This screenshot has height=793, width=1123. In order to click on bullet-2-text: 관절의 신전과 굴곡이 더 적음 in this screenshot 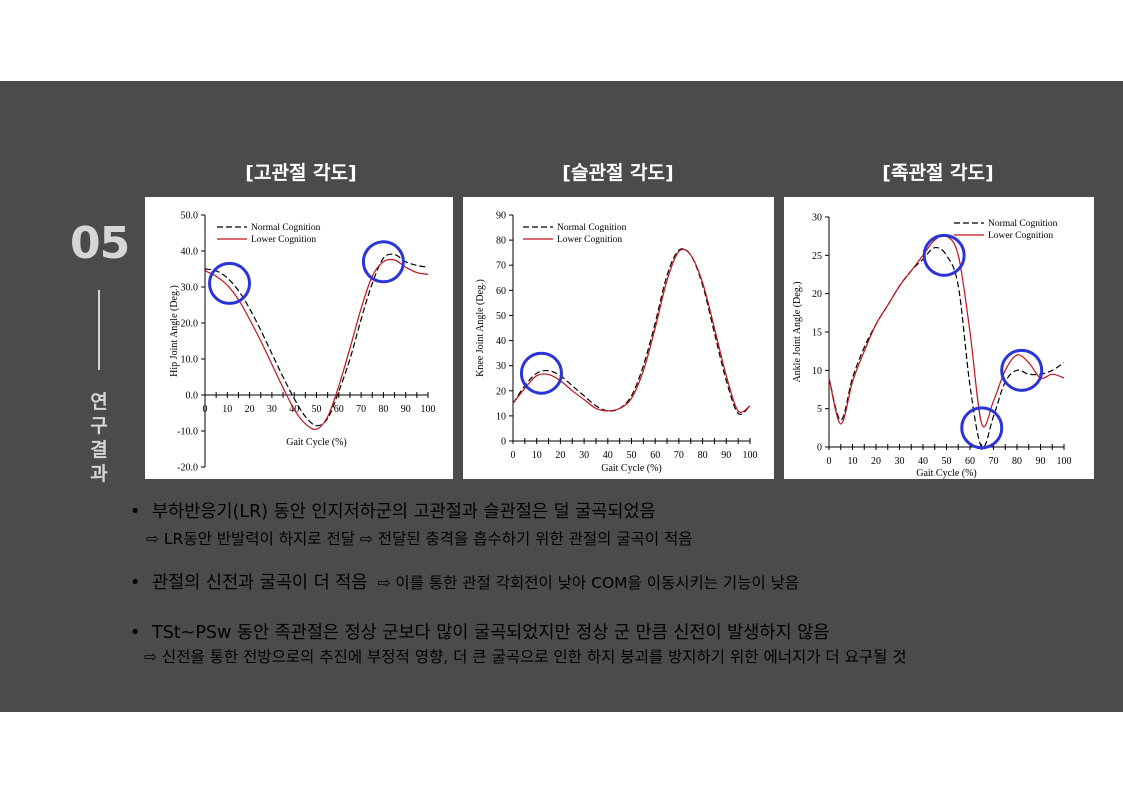, I will do `click(260, 583)`.